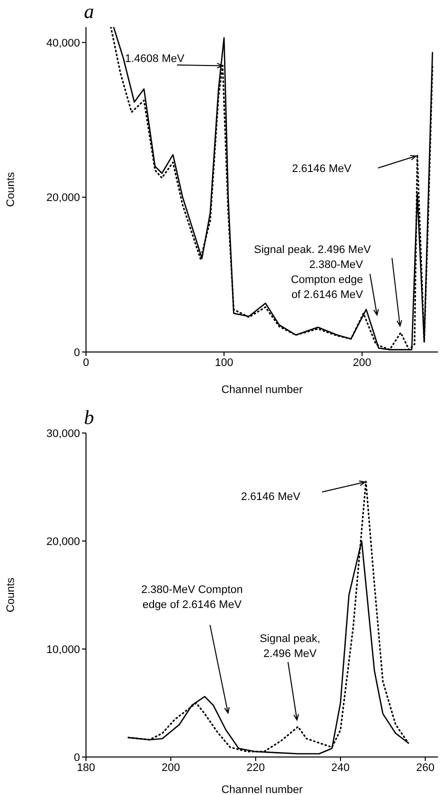 This screenshot has width=440, height=795. I want to click on x-tick-label: 220, so click(255, 768).